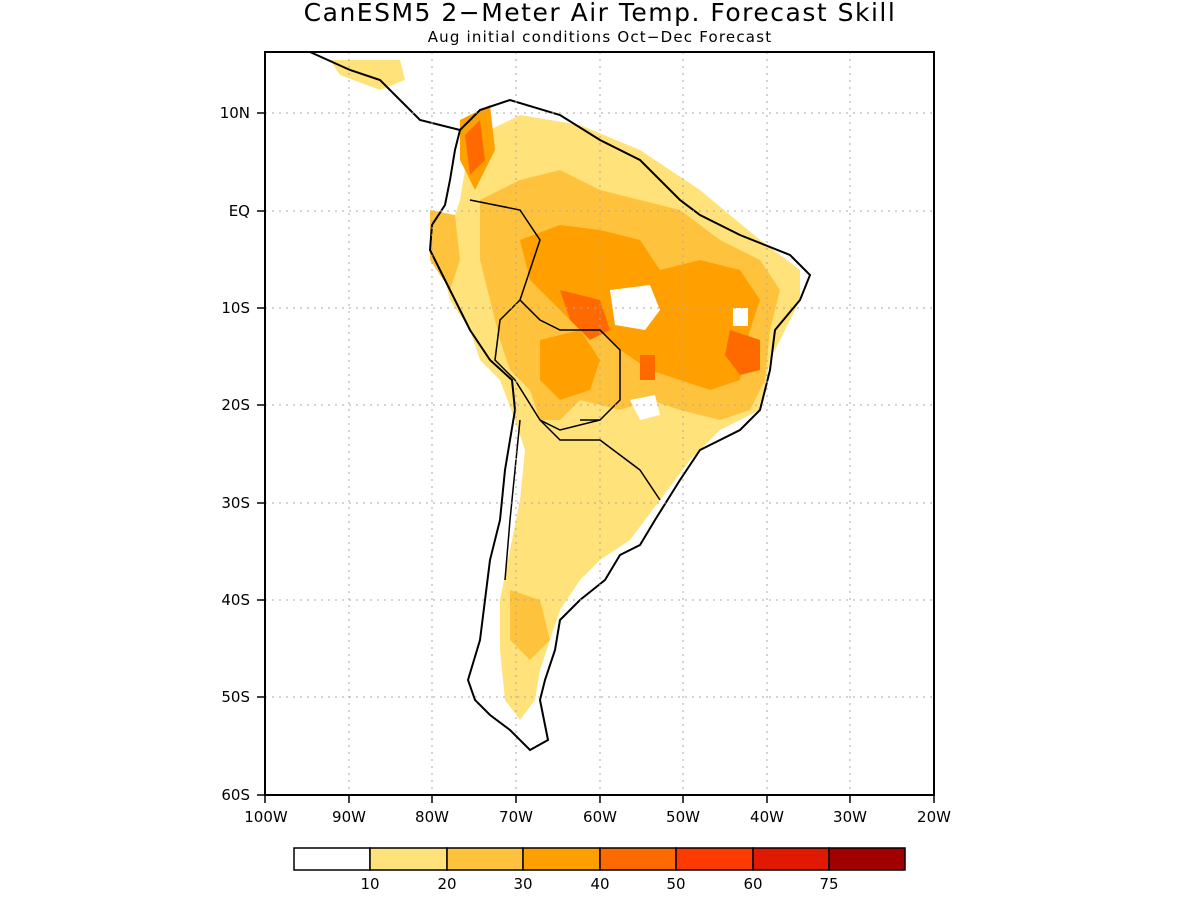 Image resolution: width=1200 pixels, height=900 pixels. I want to click on colorbar-label: 30, so click(522, 884).